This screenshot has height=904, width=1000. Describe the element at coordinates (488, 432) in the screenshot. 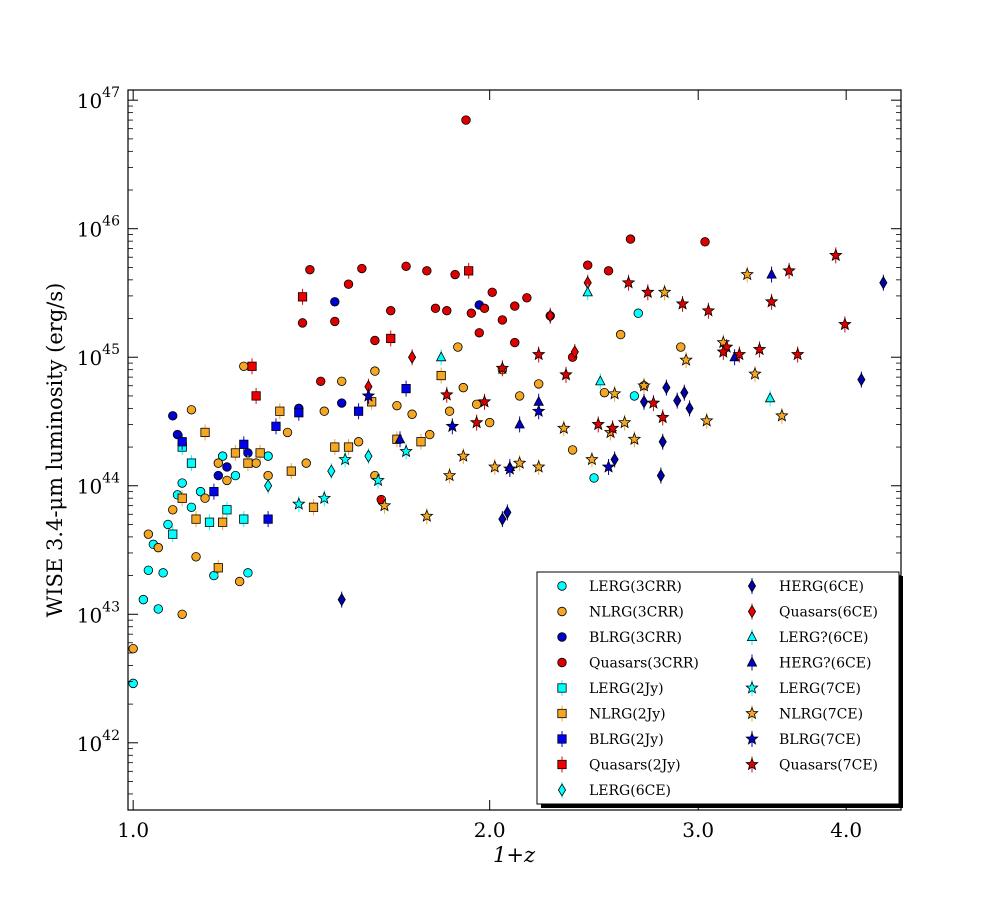

I see `series-blrg-7ce` at that location.